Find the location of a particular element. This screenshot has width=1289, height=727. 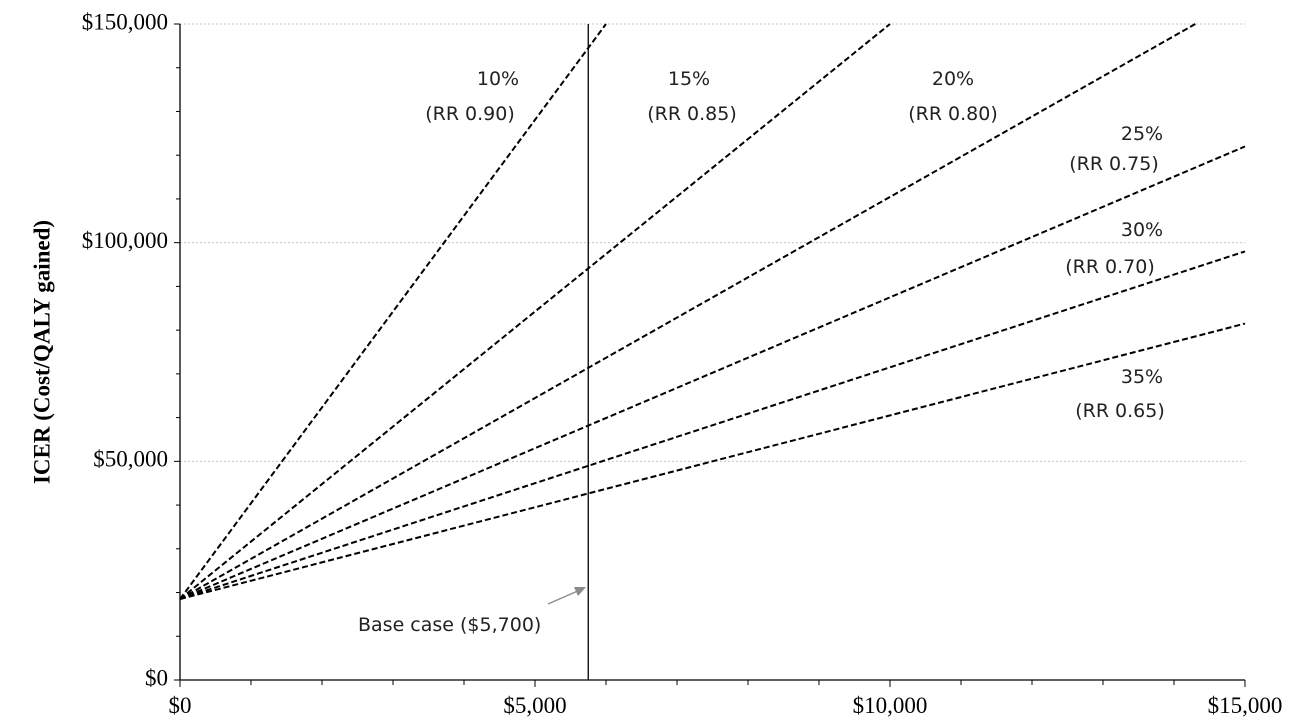

y-axis-label: ICER (Cost/QALY gained) is located at coordinates (41, 352).